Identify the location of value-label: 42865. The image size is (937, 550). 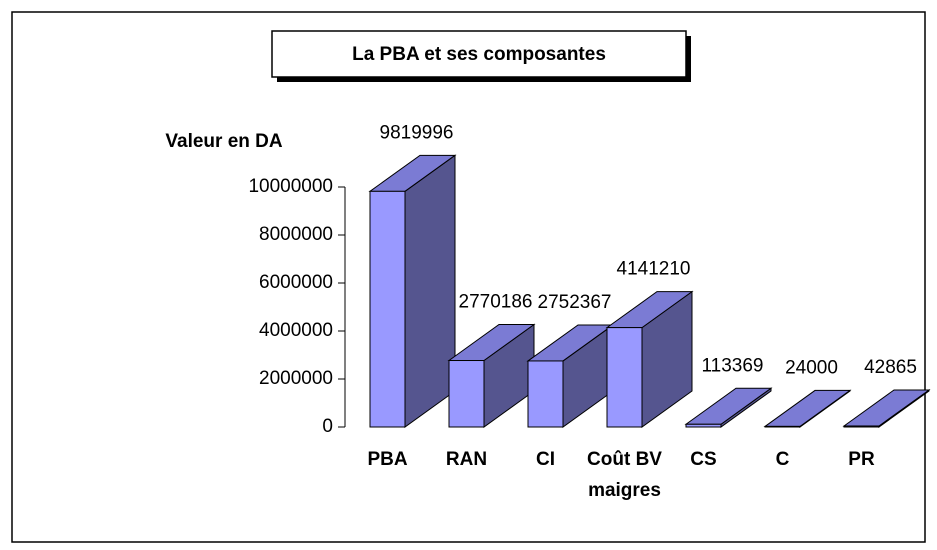
(890, 367).